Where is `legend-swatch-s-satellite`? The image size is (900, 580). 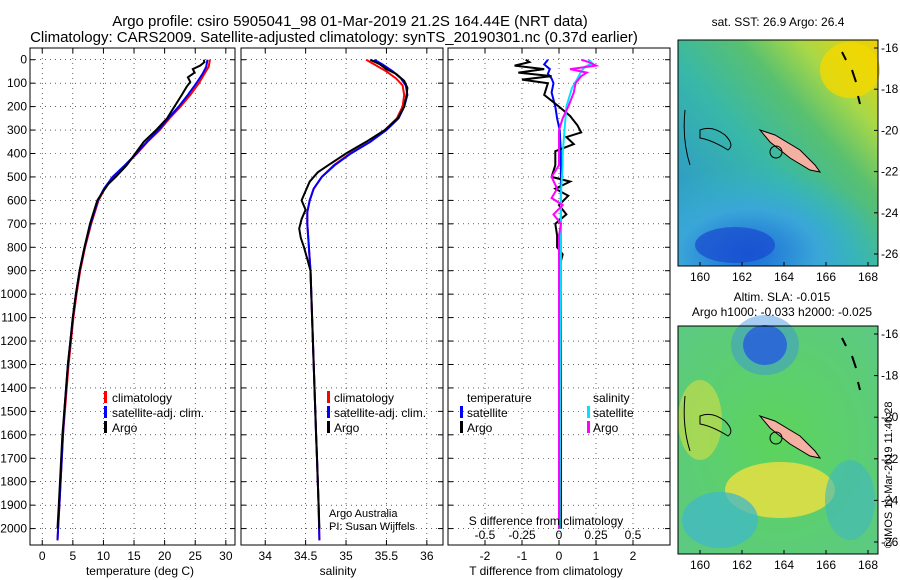 legend-swatch-s-satellite is located at coordinates (588, 412).